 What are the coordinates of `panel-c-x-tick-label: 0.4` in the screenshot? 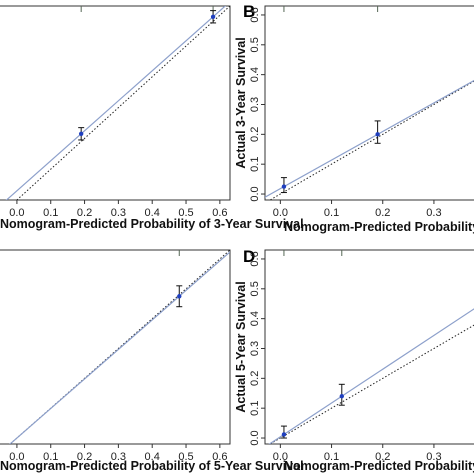 It's located at (152, 457).